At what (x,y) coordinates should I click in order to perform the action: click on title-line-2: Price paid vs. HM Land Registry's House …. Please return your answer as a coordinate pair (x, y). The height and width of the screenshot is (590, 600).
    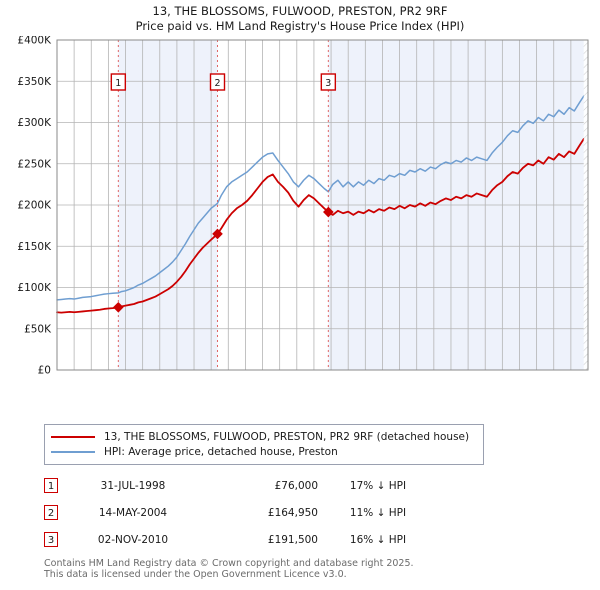
    Looking at the image, I should click on (300, 26).